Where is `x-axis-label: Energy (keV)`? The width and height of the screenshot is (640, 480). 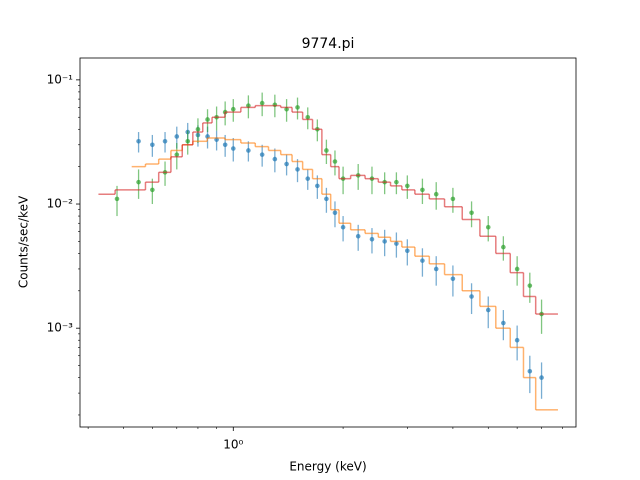 x-axis-label: Energy (keV) is located at coordinates (327, 467).